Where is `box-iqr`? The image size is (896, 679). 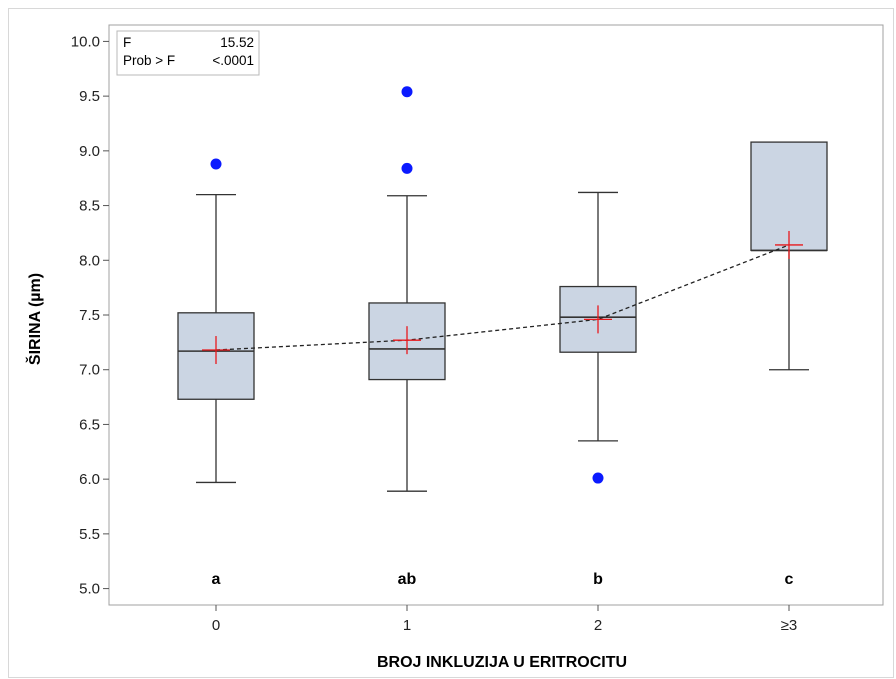
box-iqr is located at coordinates (598, 319).